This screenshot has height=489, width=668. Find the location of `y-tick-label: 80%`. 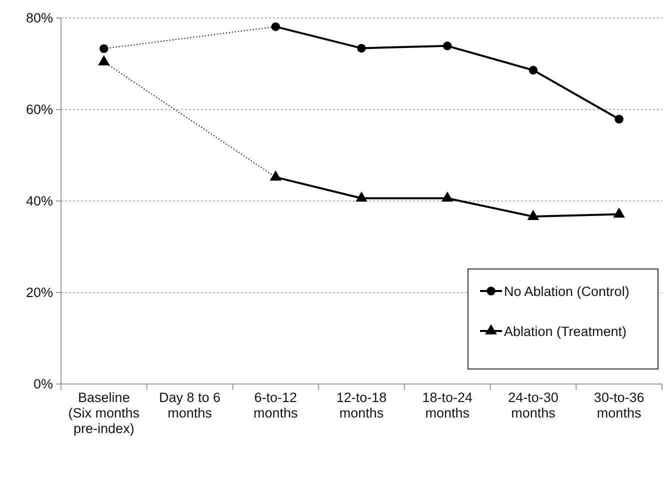

y-tick-label: 80% is located at coordinates (39, 18).